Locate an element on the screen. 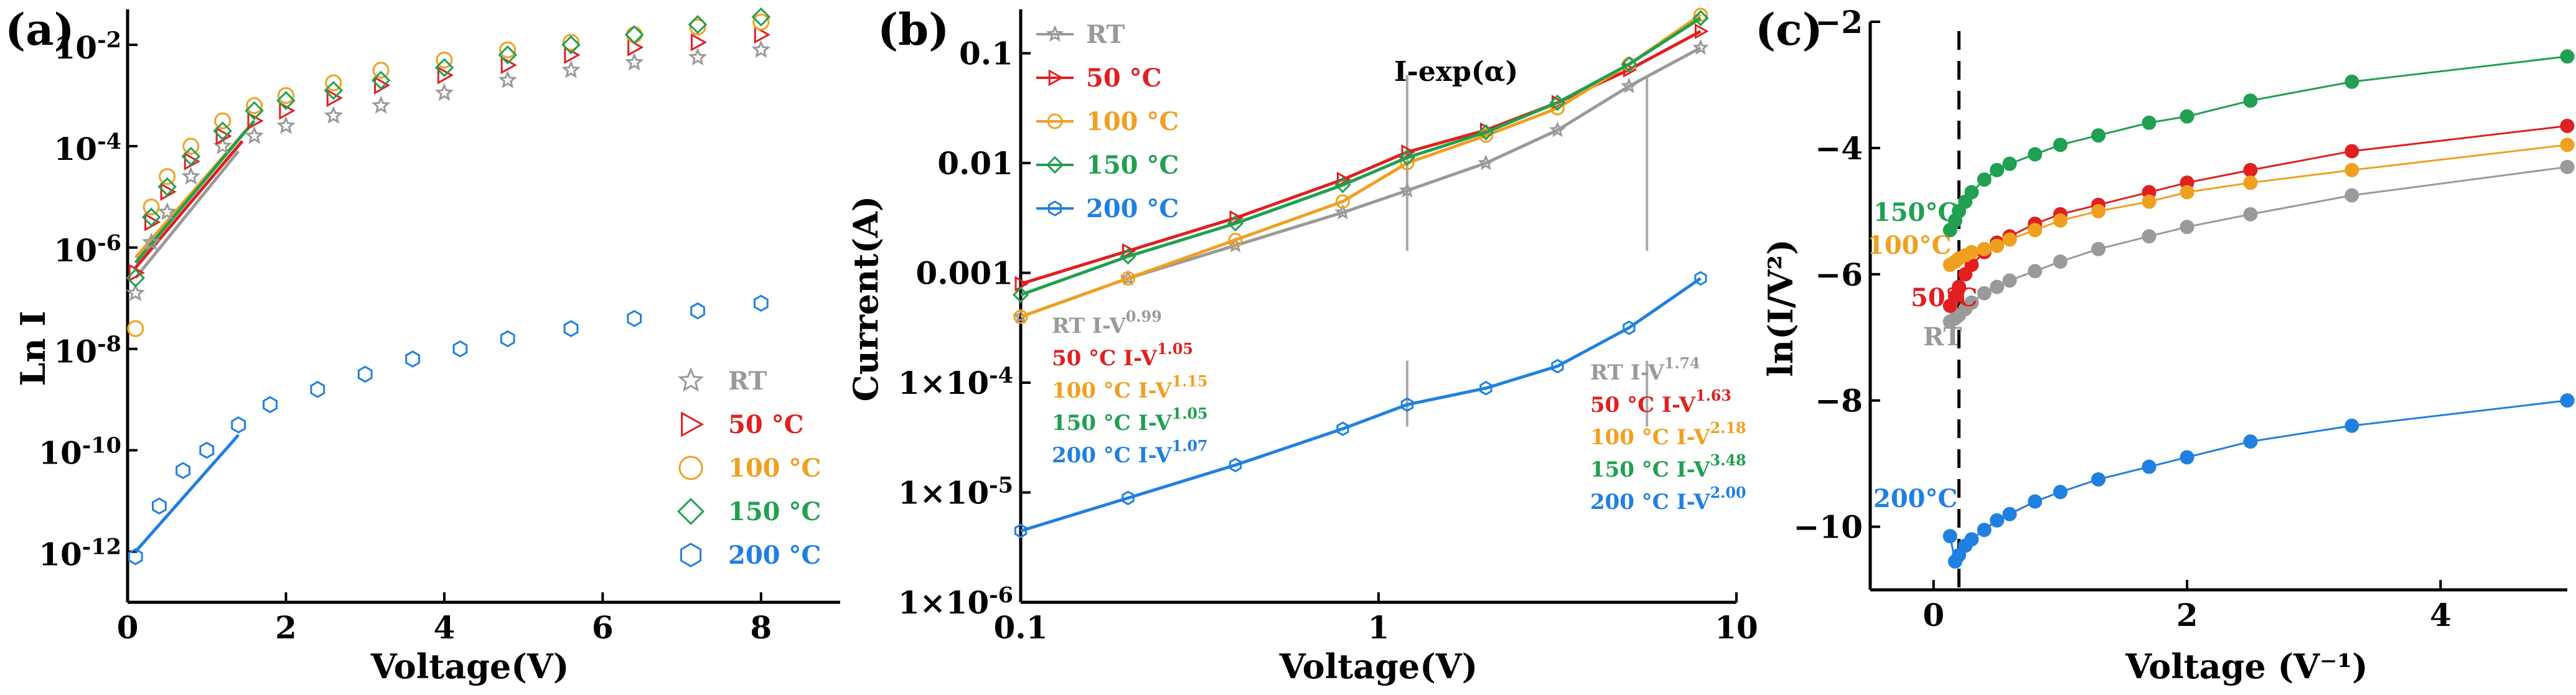  panel-b-ylabel: Current(A) is located at coordinates (866, 299).